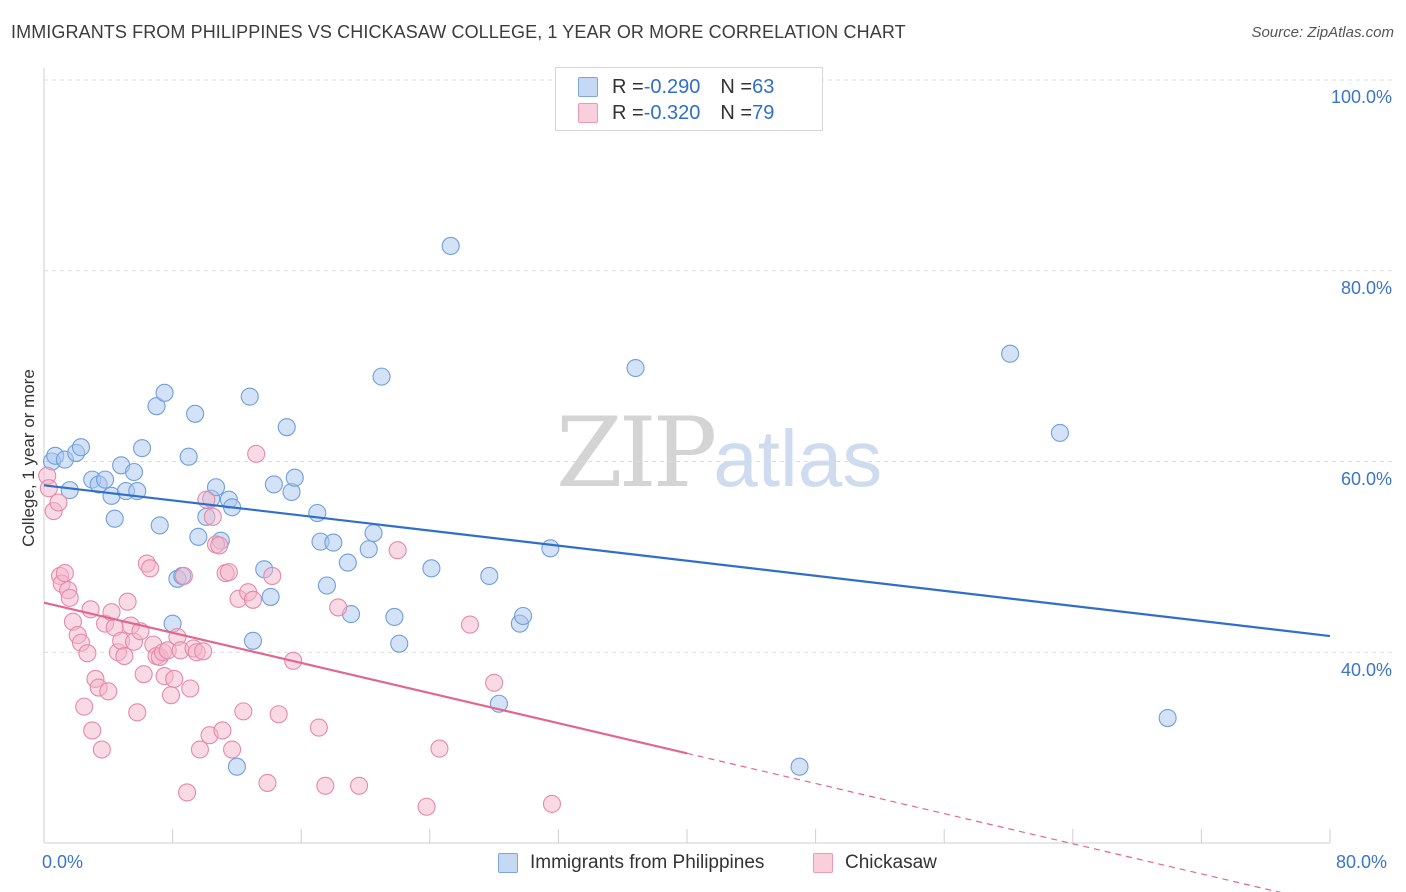  I want to click on legend-row-philippines: R = -0.290 N = 63, so click(676, 87).